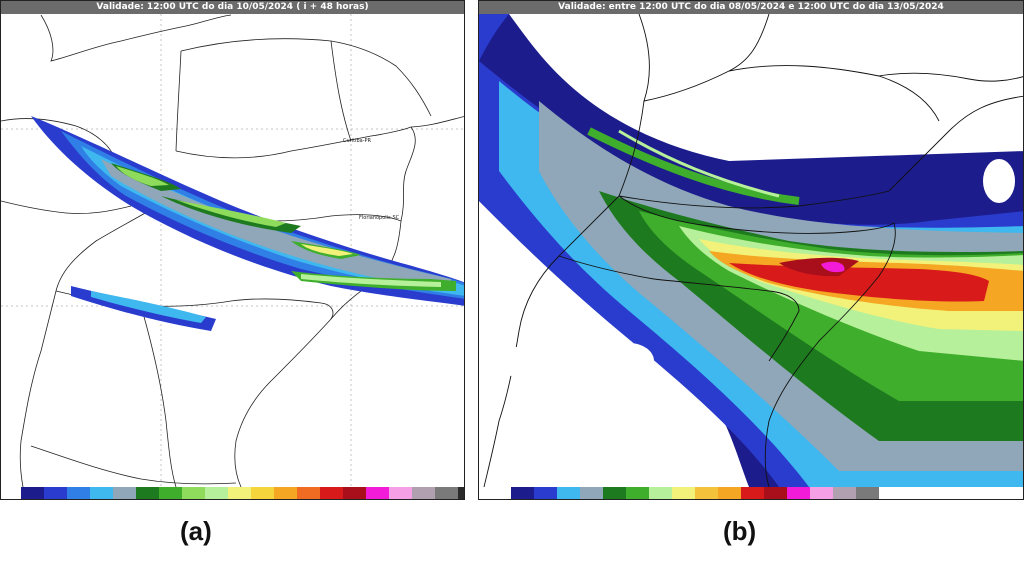  What do you see at coordinates (379, 217) in the screenshot?
I see `city-label-florianopolis: Florianópolis-SC` at bounding box center [379, 217].